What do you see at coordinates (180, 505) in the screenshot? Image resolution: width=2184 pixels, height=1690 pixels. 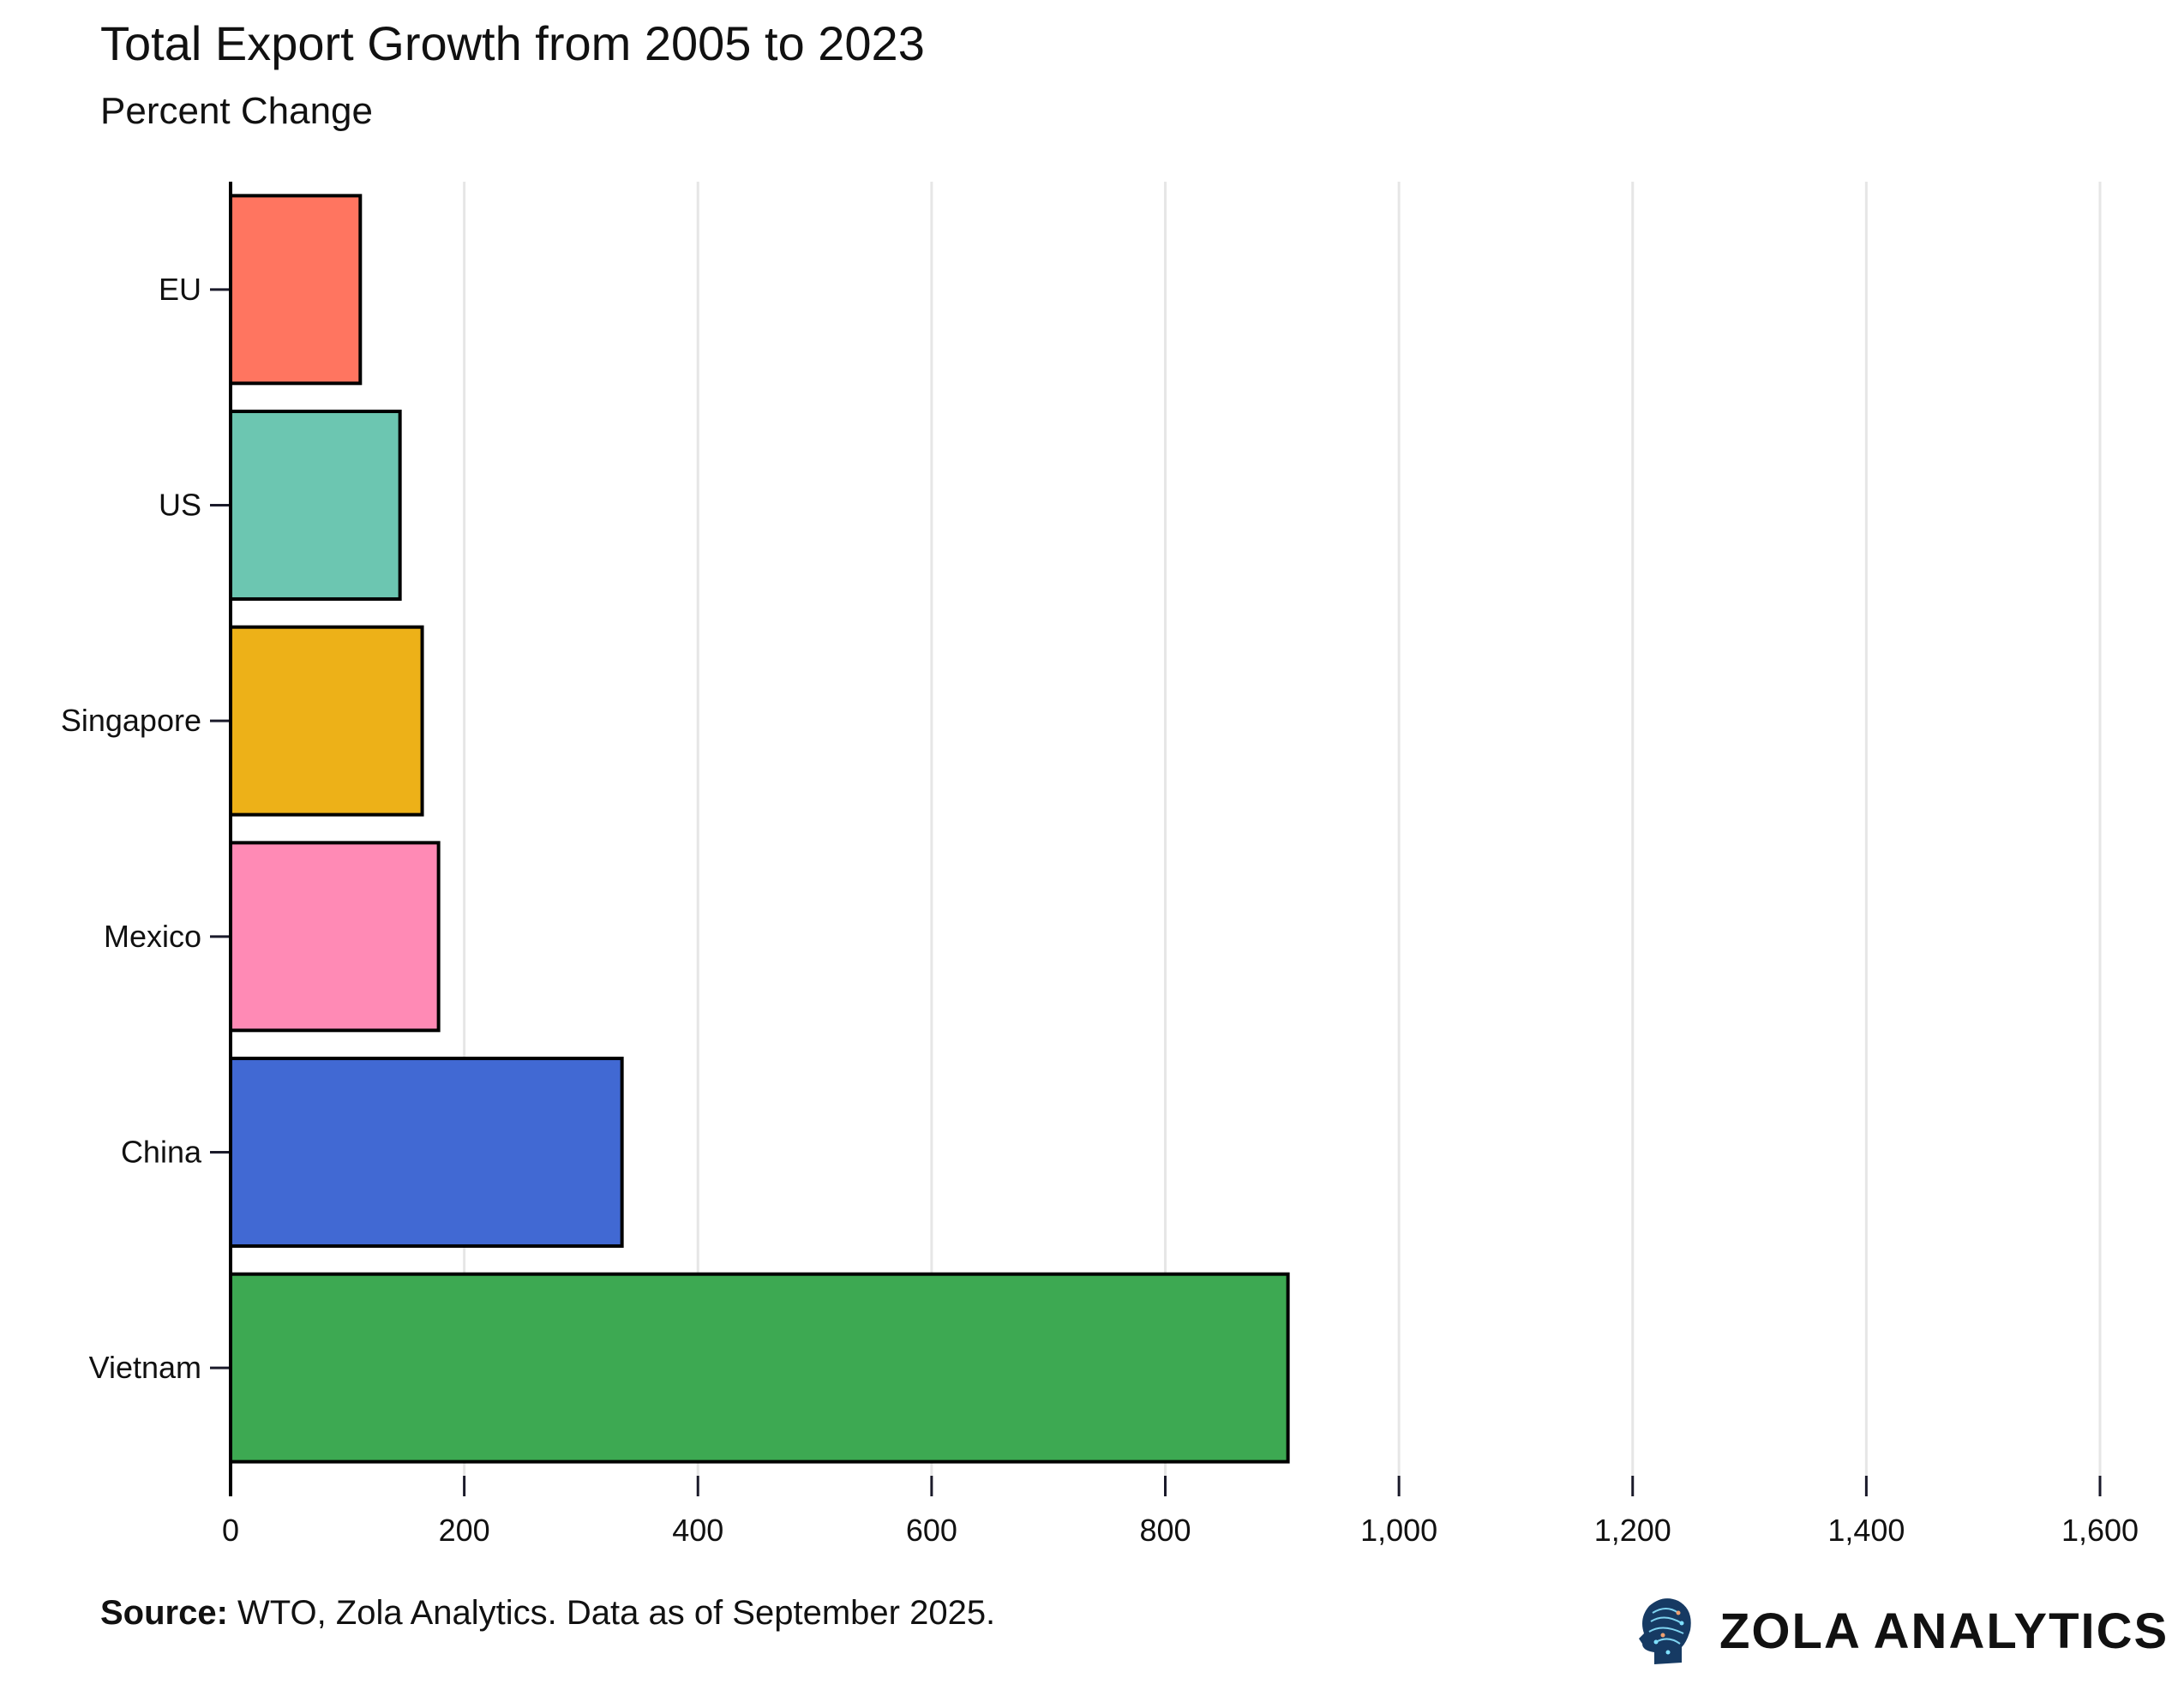 I see `y-tick-label: US` at bounding box center [180, 505].